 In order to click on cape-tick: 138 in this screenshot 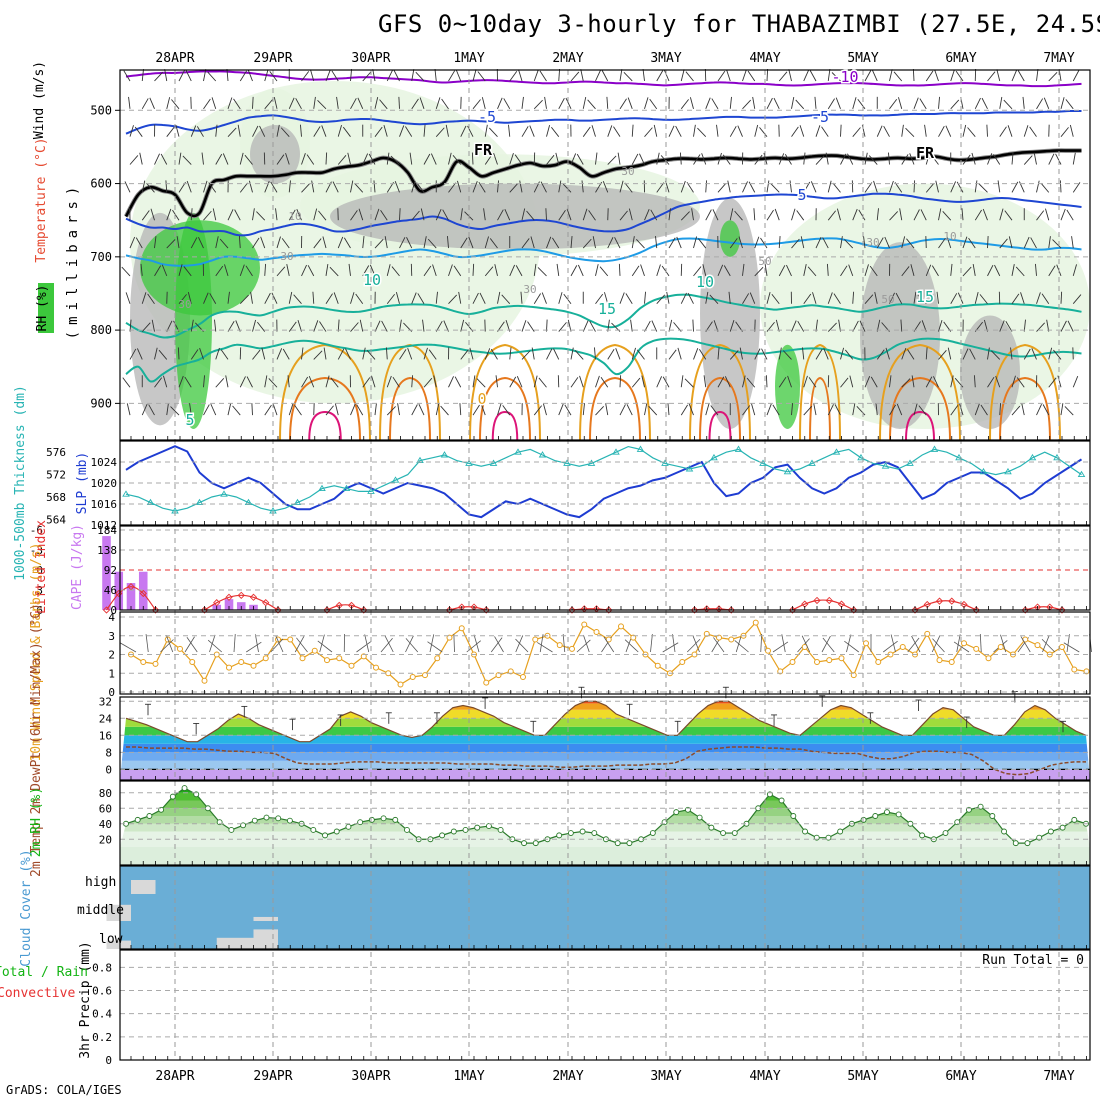, I will do `click(107, 550)`.